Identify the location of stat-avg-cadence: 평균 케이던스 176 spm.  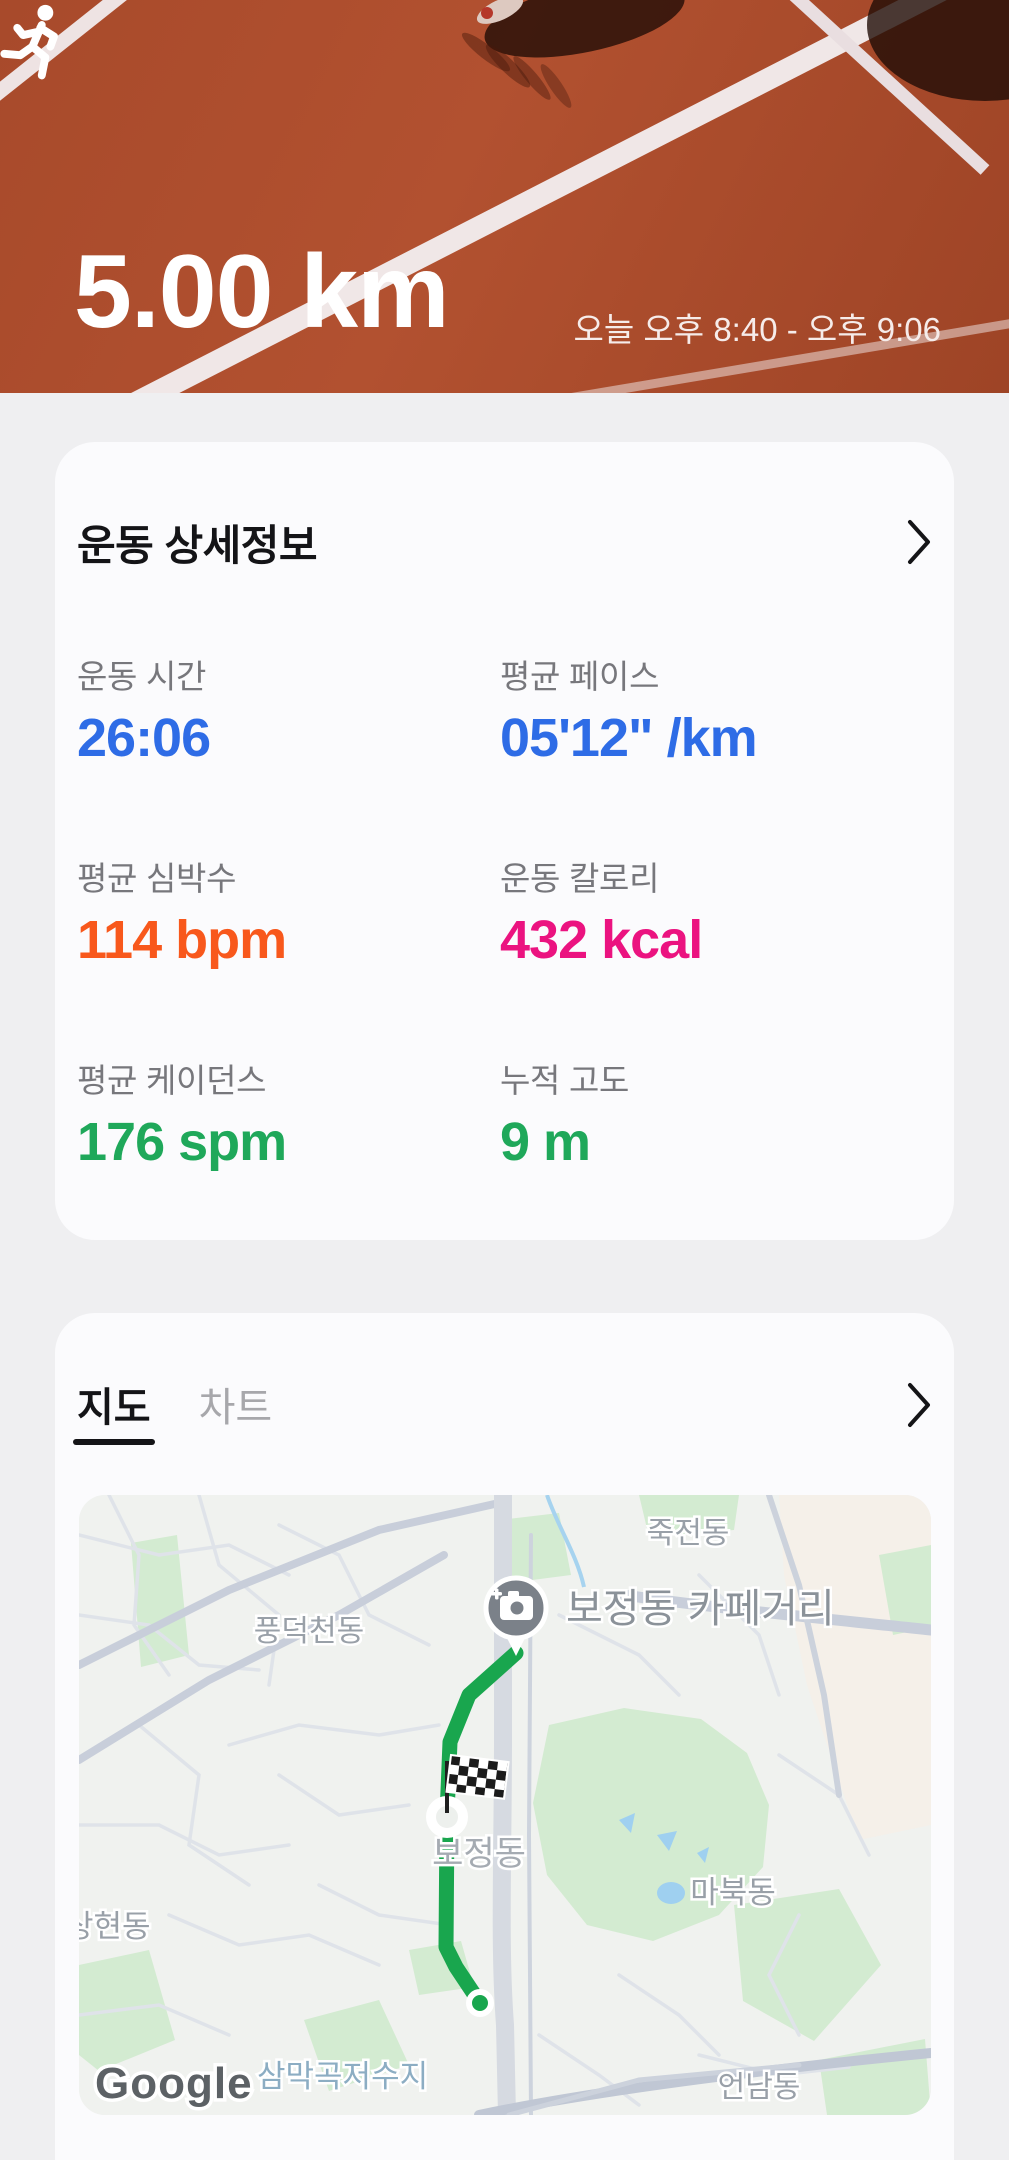
(267, 1112).